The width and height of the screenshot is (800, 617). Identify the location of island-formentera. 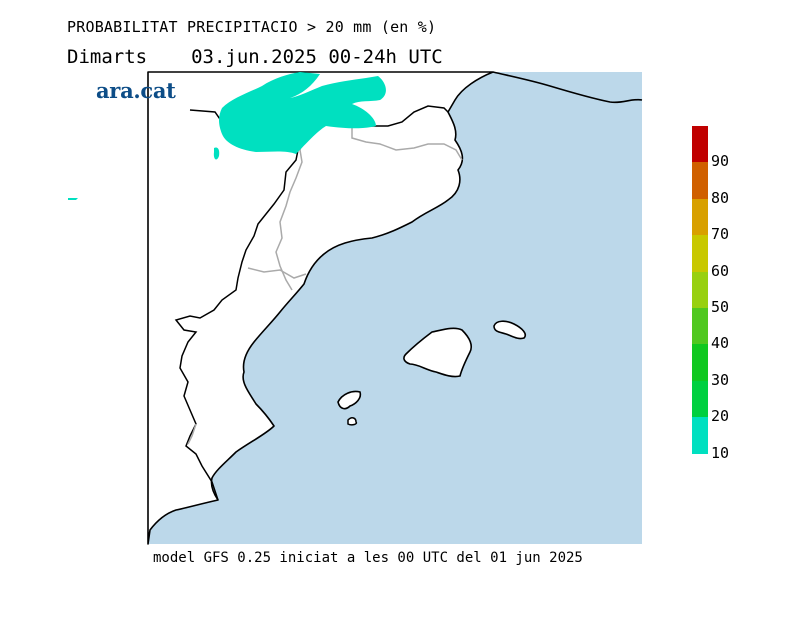
(352, 421).